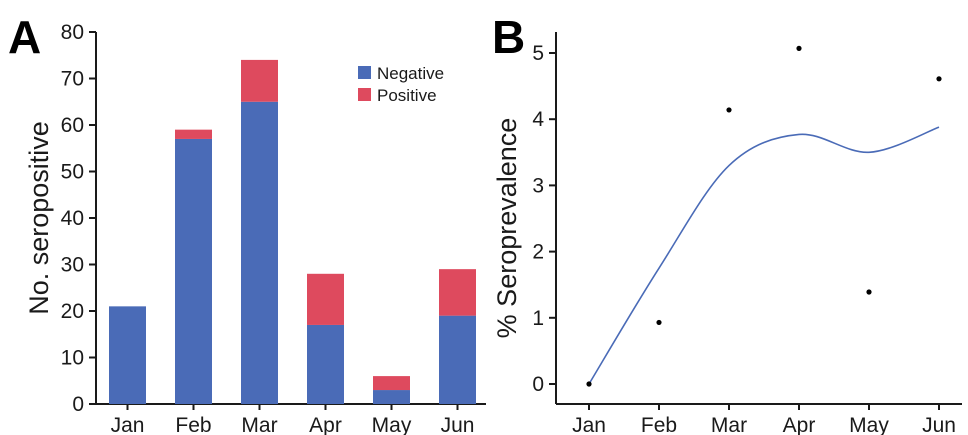  Describe the element at coordinates (72, 311) in the screenshot. I see `y-tick-label: 20` at that location.